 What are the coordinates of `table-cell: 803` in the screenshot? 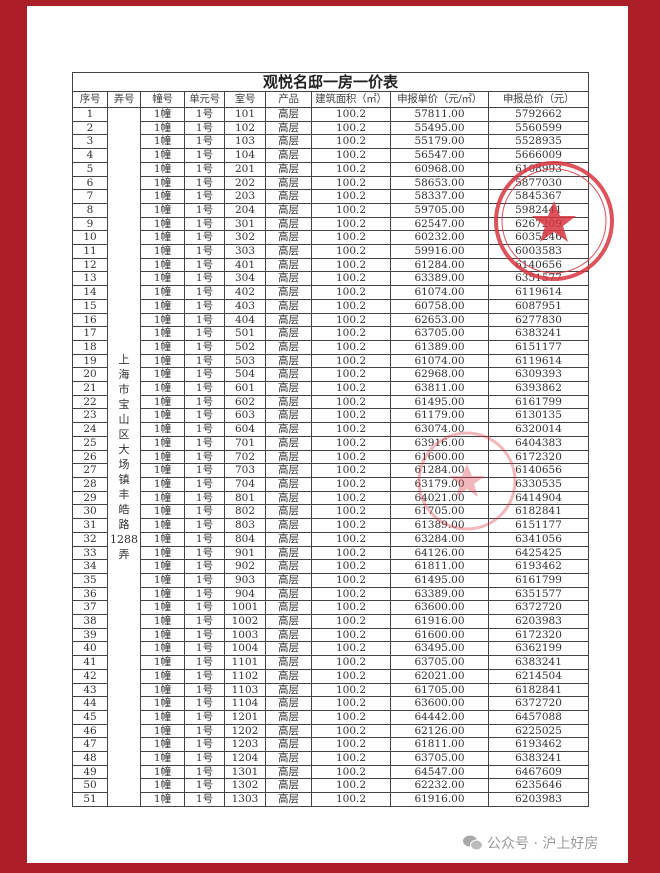 It's located at (245, 525).